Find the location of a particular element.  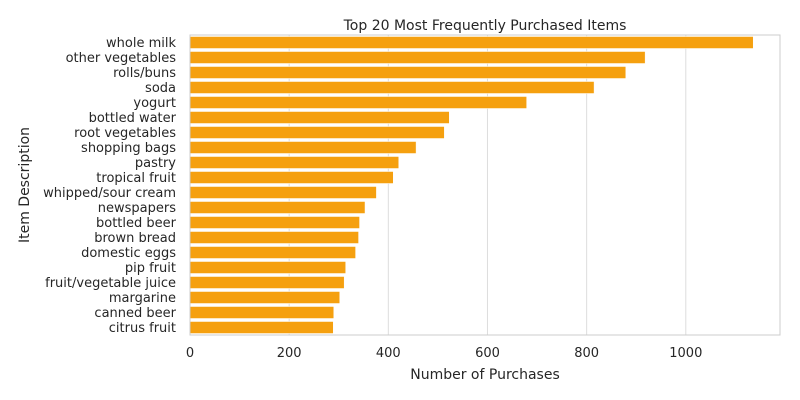

y-tick-label: whipped/sour cream is located at coordinates (109, 193).